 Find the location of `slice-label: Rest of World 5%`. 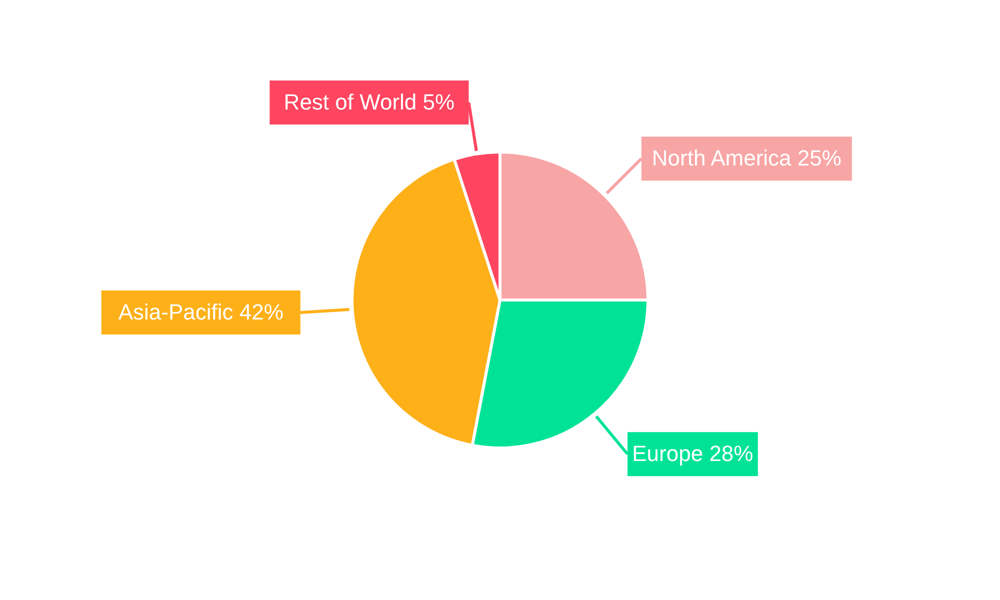

slice-label: Rest of World 5% is located at coordinates (369, 101).